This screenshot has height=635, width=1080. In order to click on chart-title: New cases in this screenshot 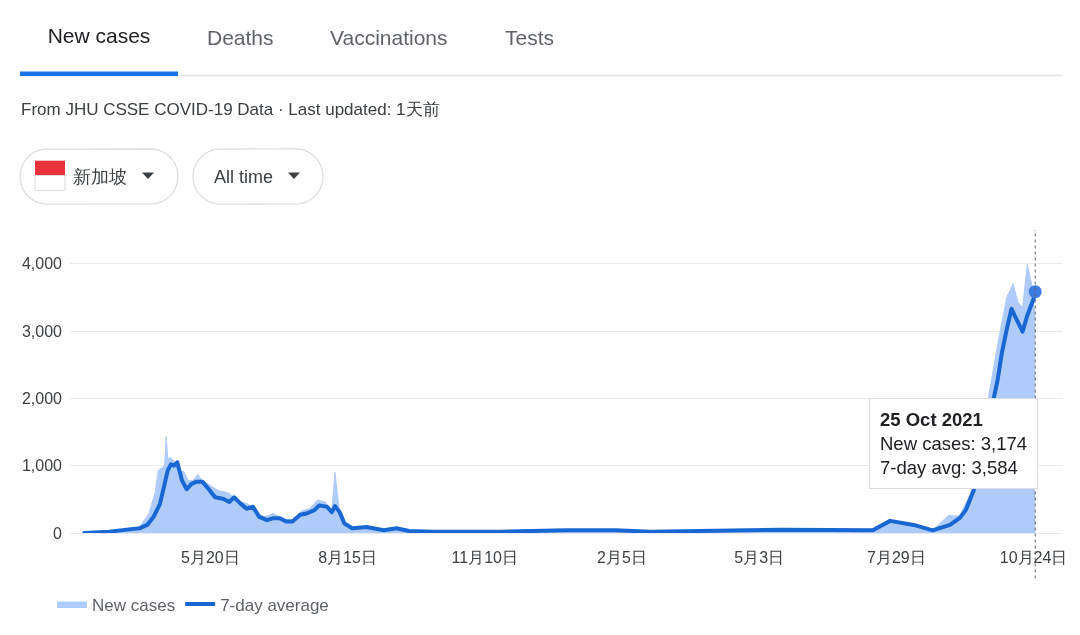, I will do `click(99, 36)`.